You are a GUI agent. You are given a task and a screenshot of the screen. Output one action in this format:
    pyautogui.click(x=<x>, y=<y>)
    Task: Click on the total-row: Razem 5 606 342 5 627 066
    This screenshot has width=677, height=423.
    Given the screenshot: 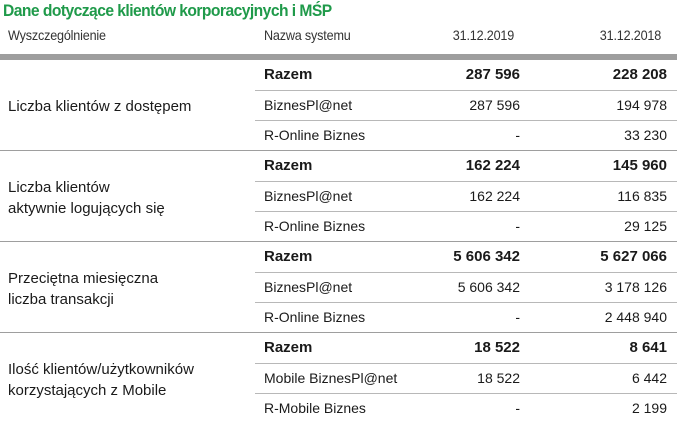 What is the action you would take?
    pyautogui.click(x=466, y=257)
    